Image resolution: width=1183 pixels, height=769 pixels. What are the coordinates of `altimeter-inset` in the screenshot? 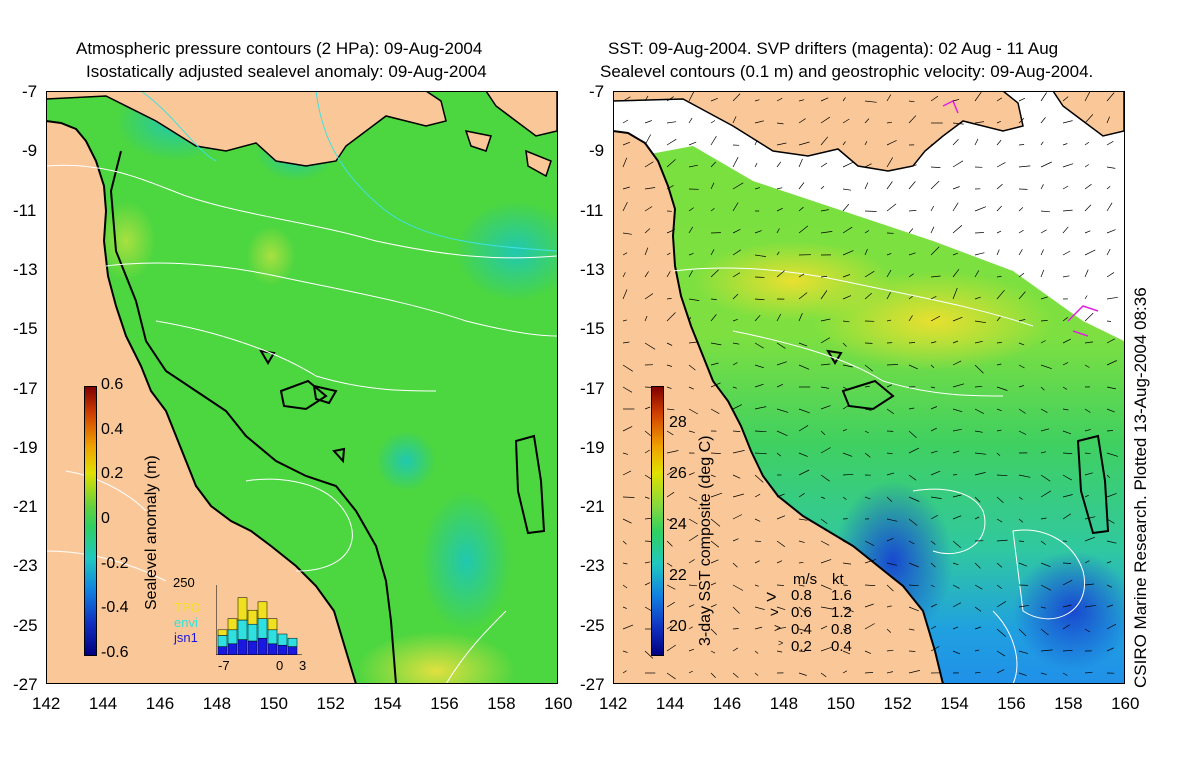 It's located at (258, 620).